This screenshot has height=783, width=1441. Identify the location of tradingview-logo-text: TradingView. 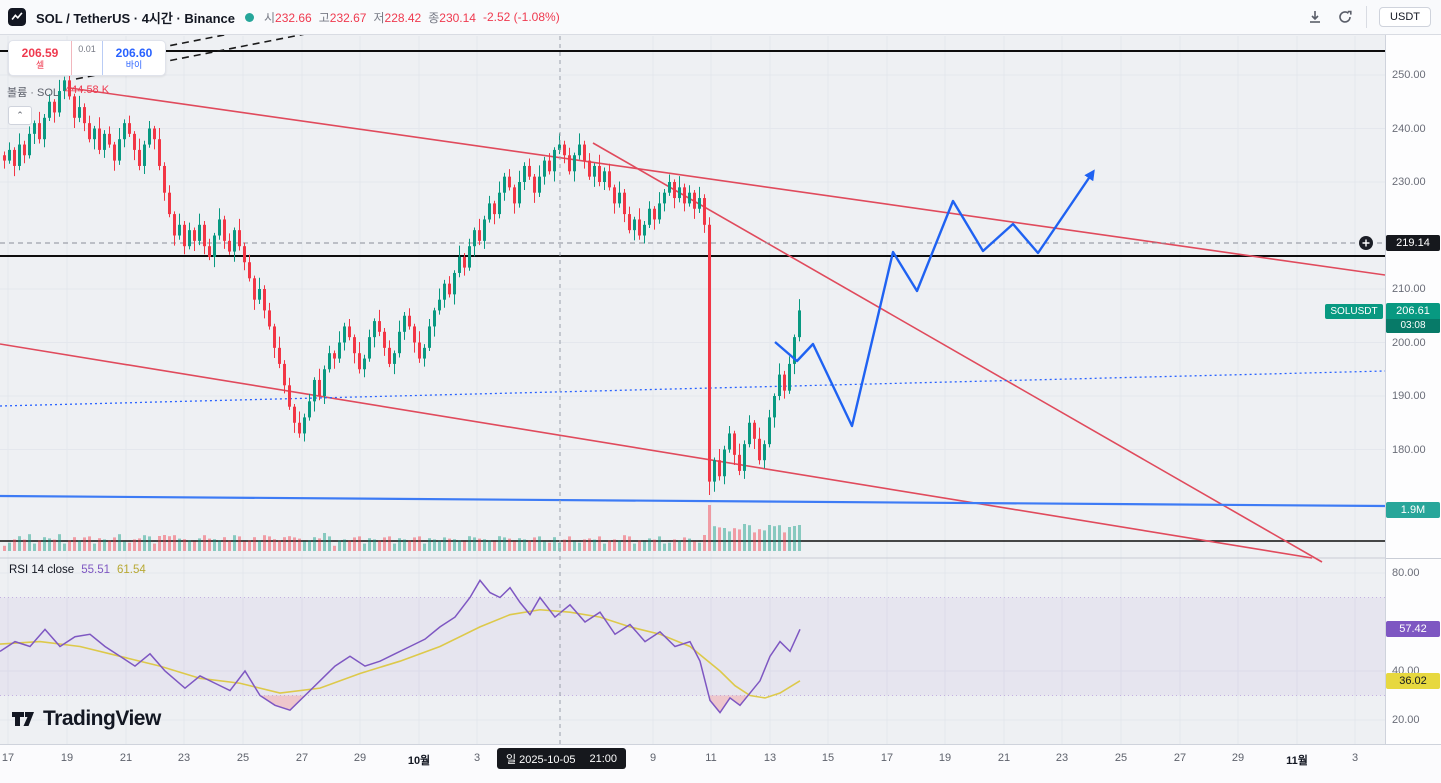
(102, 718).